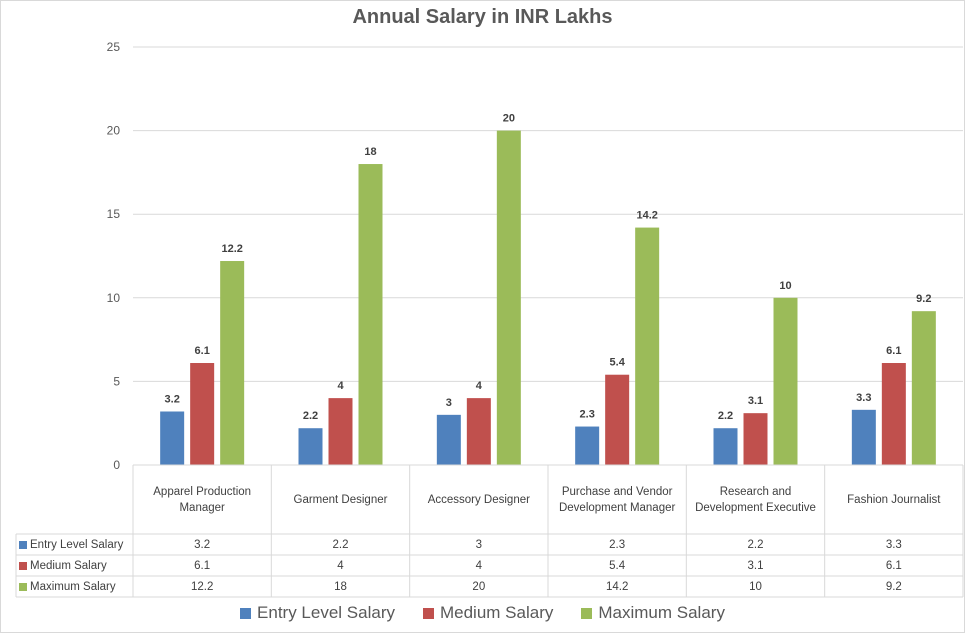 This screenshot has height=633, width=965. I want to click on data-label: 2.3, so click(587, 415).